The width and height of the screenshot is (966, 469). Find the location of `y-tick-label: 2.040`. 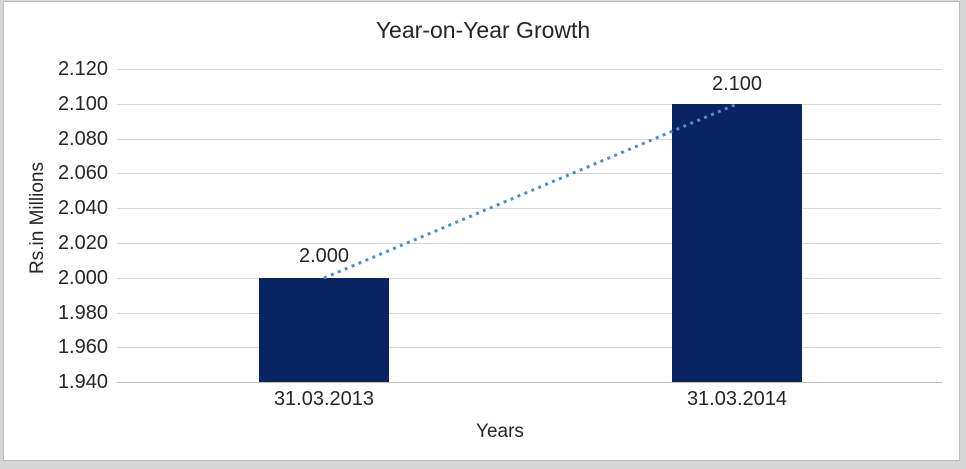

y-tick-label: 2.040 is located at coordinates (82, 208).